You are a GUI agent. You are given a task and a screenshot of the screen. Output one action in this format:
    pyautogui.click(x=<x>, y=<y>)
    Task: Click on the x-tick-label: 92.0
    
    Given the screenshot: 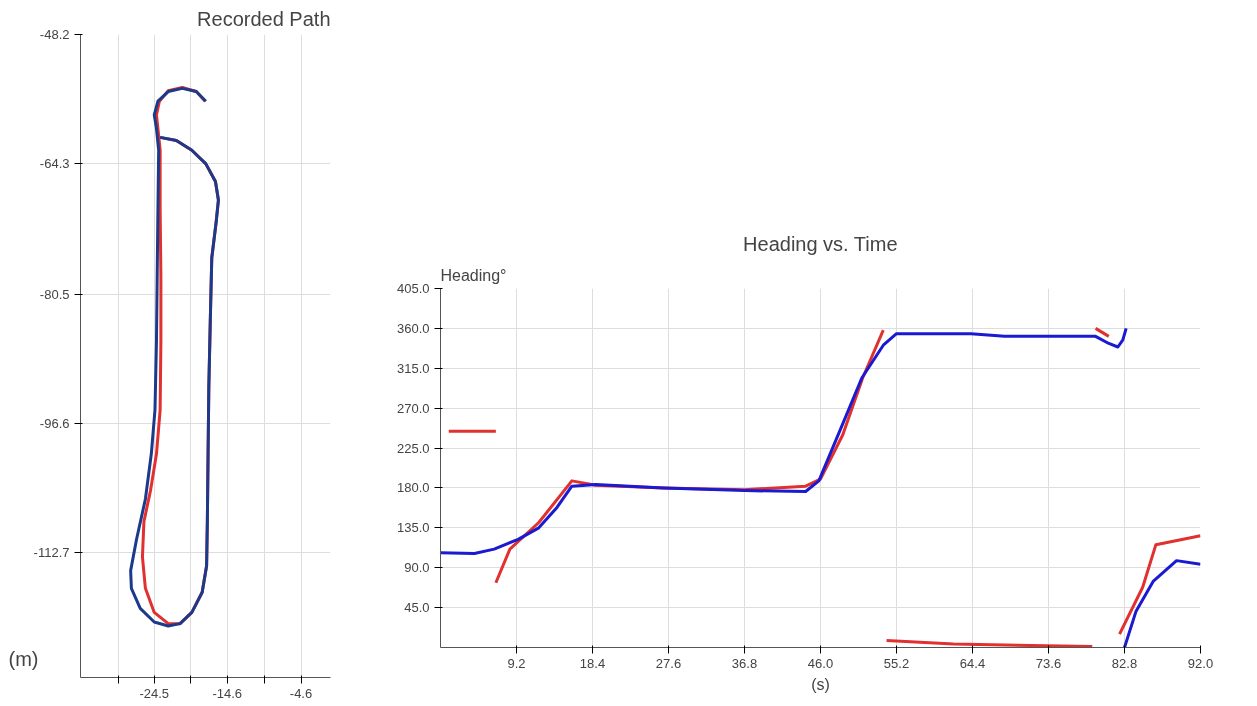 What is the action you would take?
    pyautogui.click(x=1200, y=663)
    